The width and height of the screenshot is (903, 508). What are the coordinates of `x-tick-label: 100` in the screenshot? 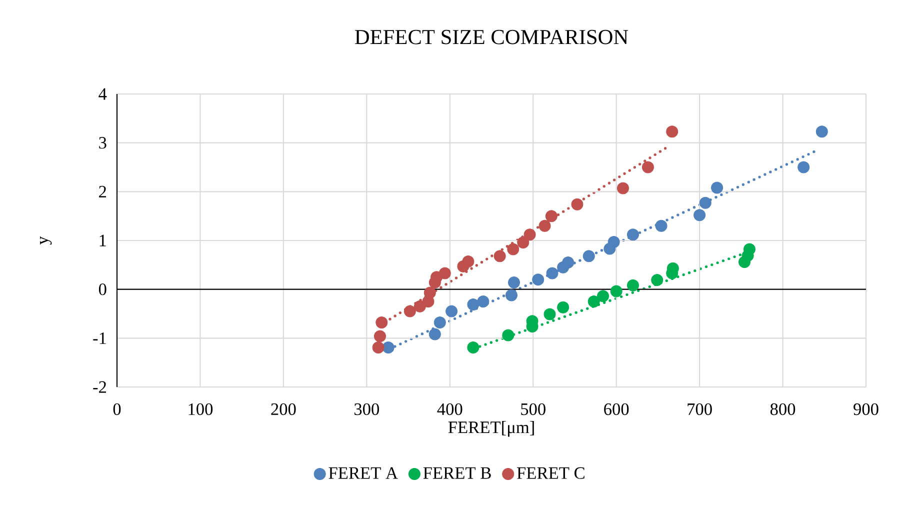 It's located at (200, 409).